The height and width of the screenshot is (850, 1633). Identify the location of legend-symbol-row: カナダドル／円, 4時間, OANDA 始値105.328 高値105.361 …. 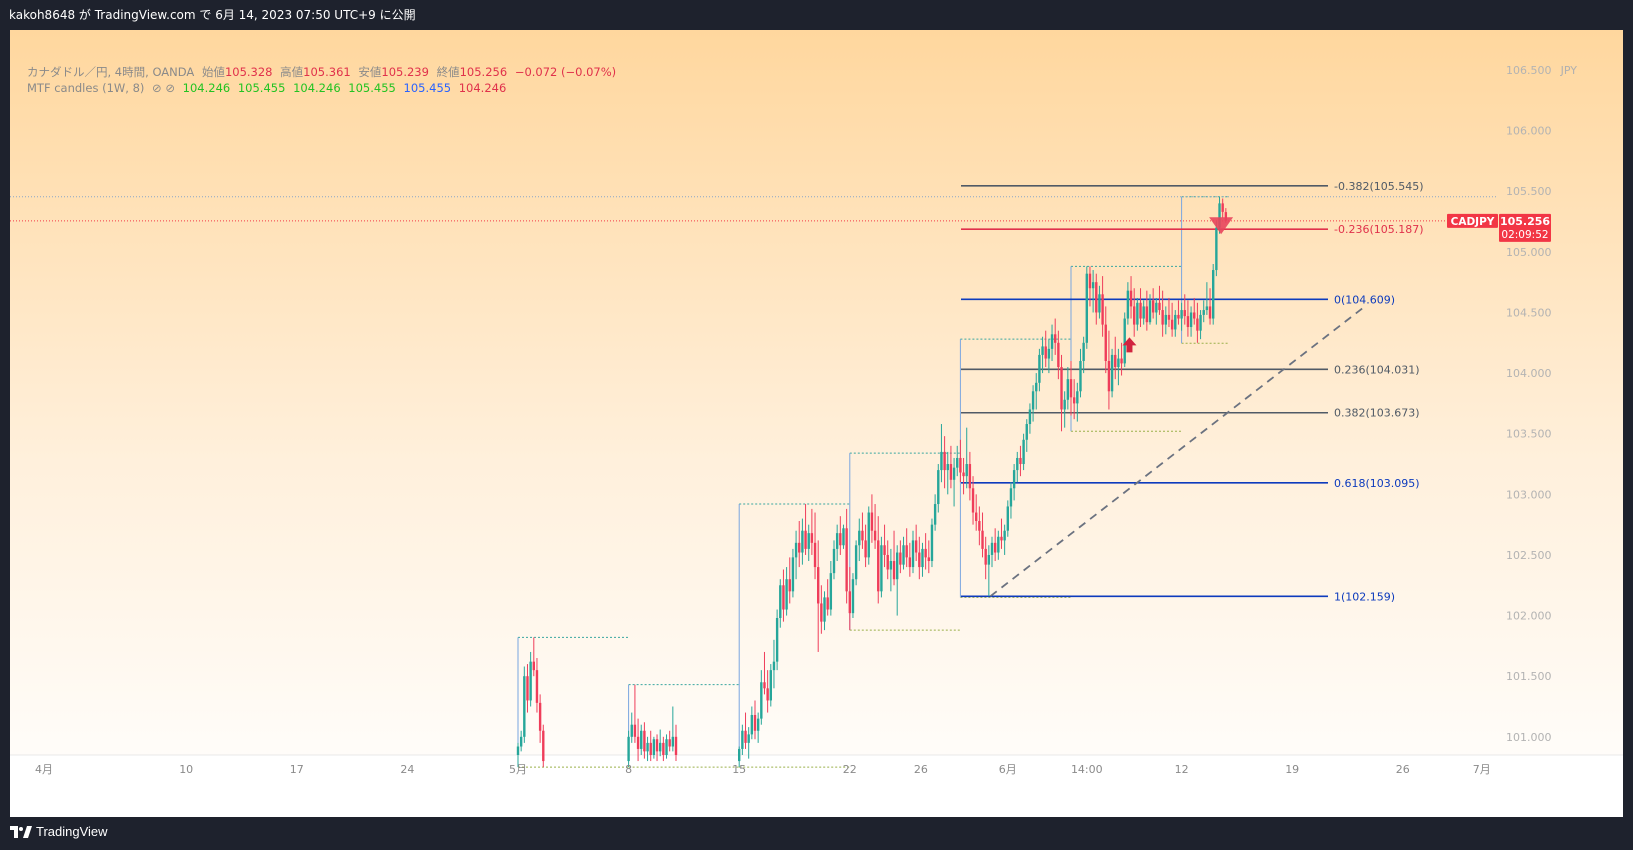
(323, 72).